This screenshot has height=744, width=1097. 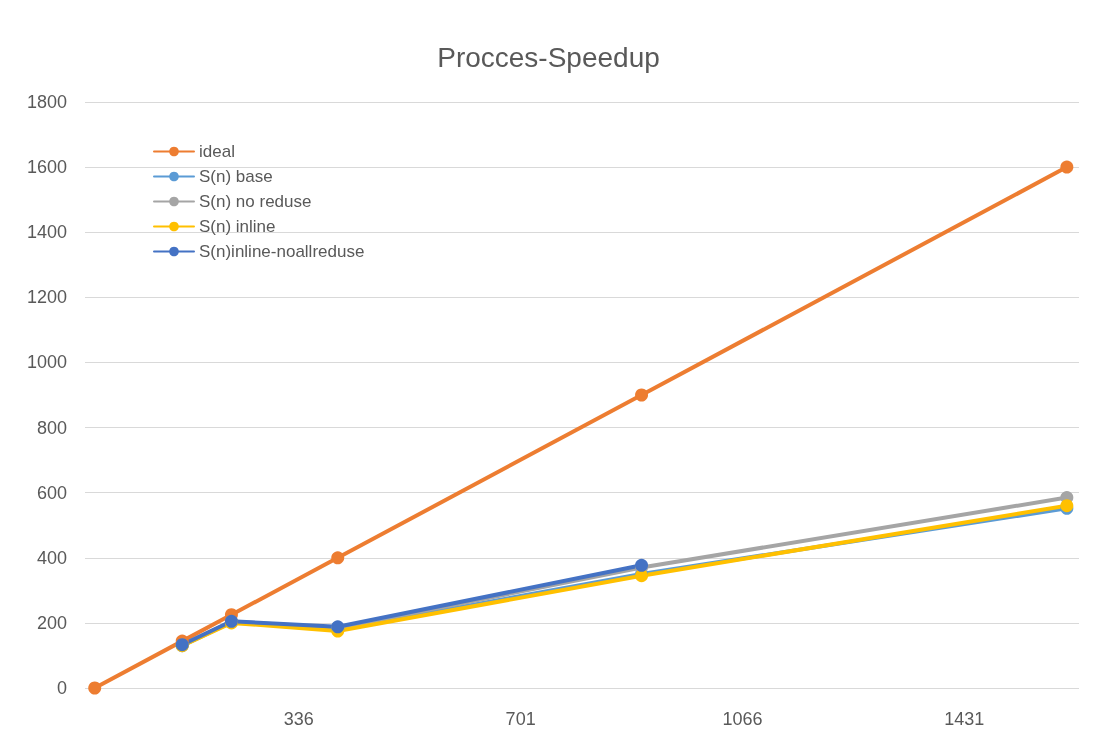 I want to click on legend-label: S(n)inline-noallreduse, so click(x=282, y=251).